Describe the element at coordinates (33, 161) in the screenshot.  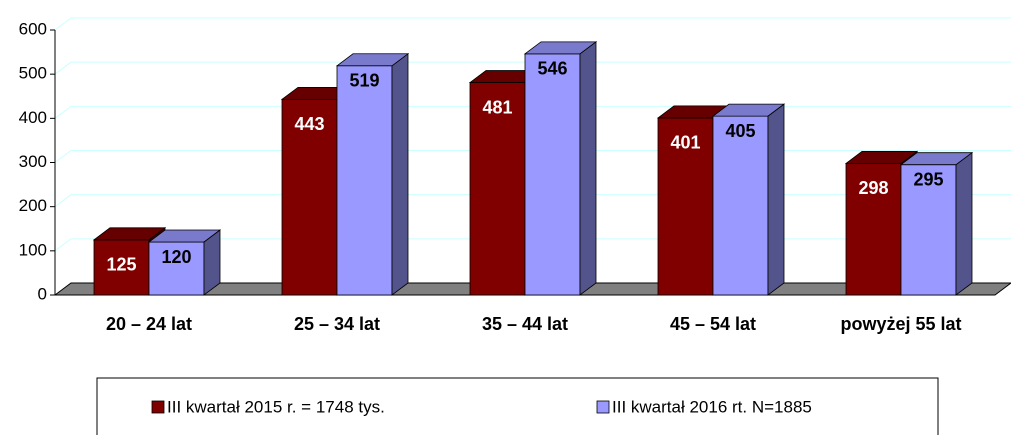
I see `y-tick-label: 300` at that location.